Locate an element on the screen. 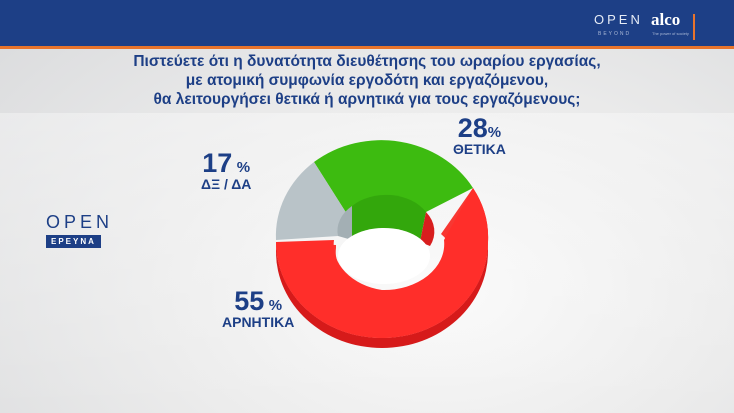 This screenshot has width=734, height=413. alco-tagline: The power of society is located at coordinates (670, 33).